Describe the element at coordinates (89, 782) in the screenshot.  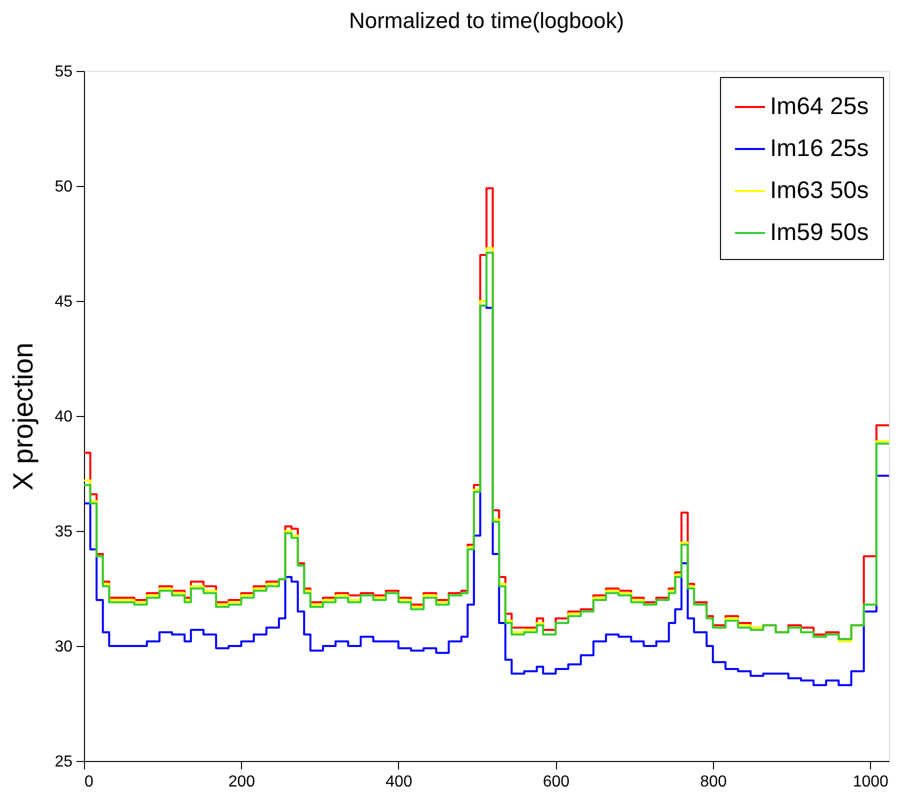
I see `x-tick-label: 0` at that location.